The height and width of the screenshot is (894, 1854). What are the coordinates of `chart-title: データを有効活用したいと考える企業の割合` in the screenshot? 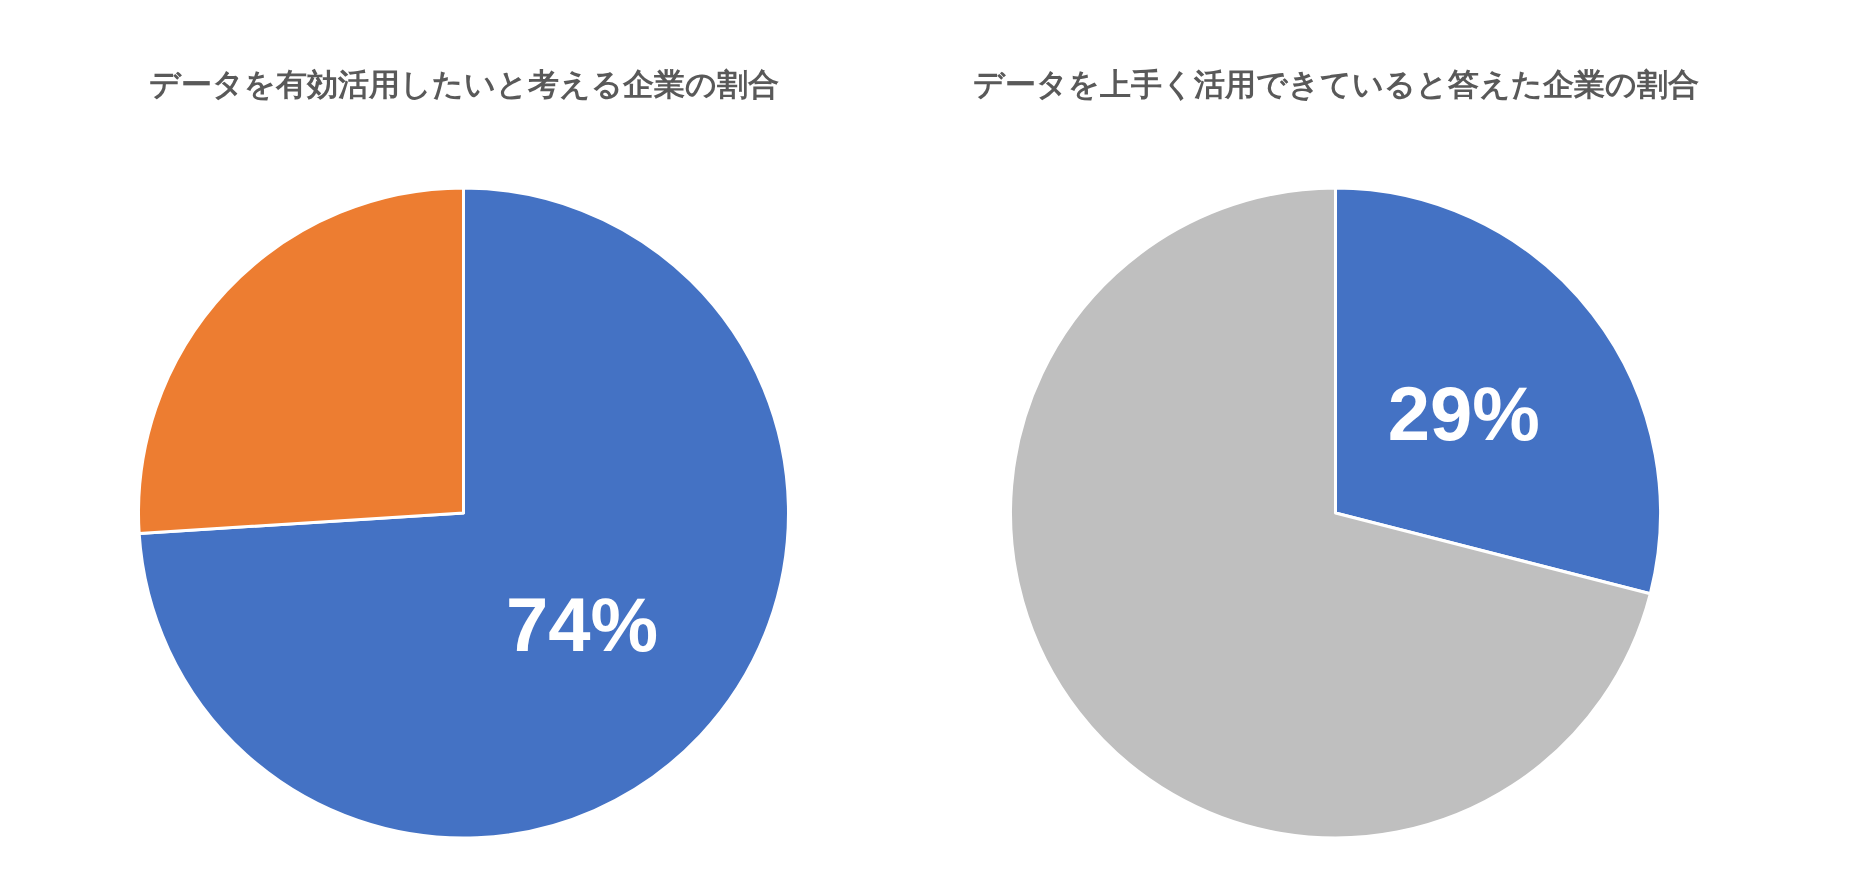 It's located at (463, 84).